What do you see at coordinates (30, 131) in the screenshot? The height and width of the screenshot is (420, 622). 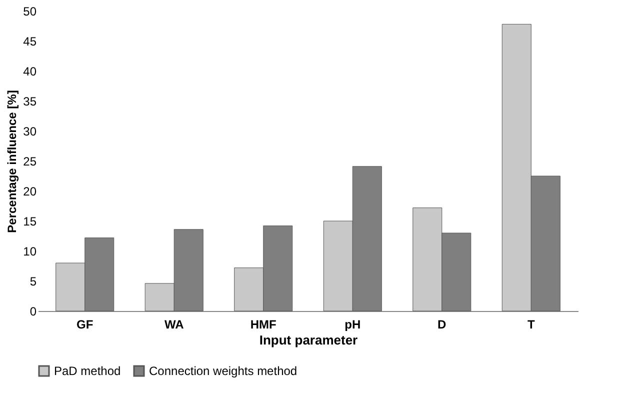 I see `y-tick-label: 30` at bounding box center [30, 131].